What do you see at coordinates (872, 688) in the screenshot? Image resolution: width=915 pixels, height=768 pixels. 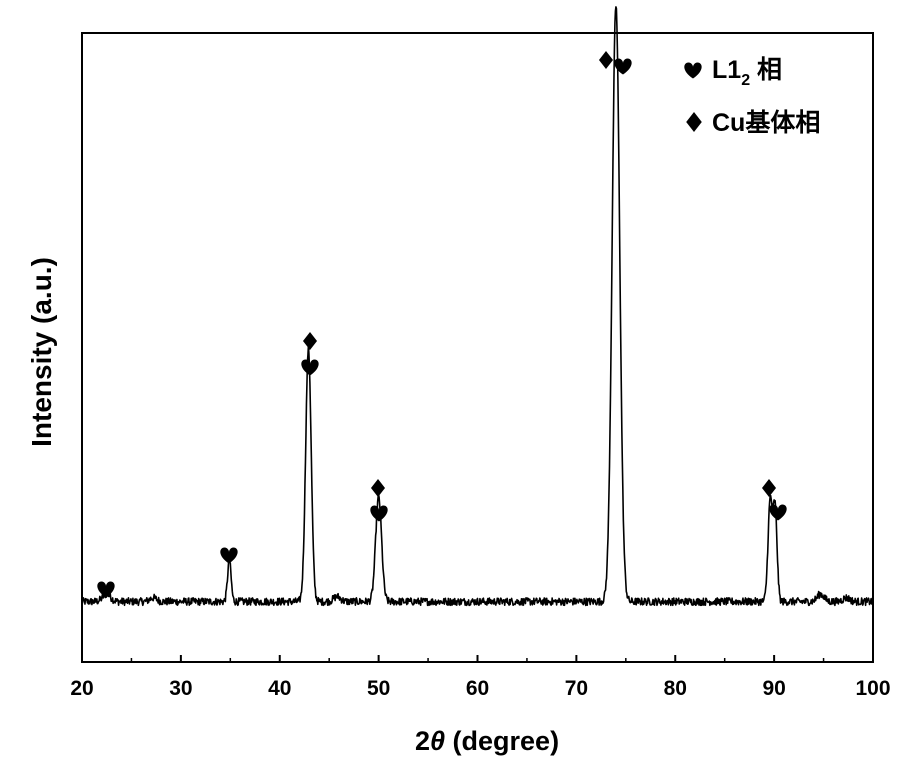 I see `x-tick-label: 100` at bounding box center [872, 688].